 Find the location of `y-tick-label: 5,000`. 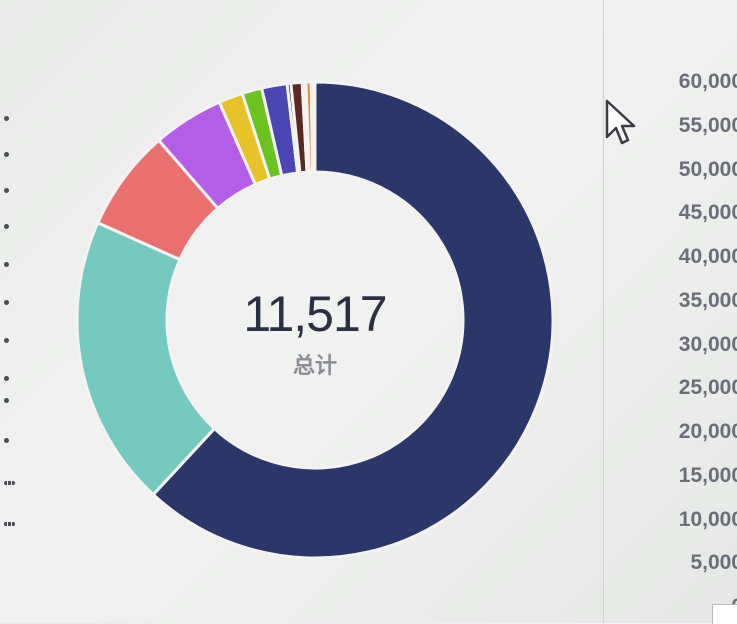

y-tick-label: 5,000 is located at coordinates (713, 563).